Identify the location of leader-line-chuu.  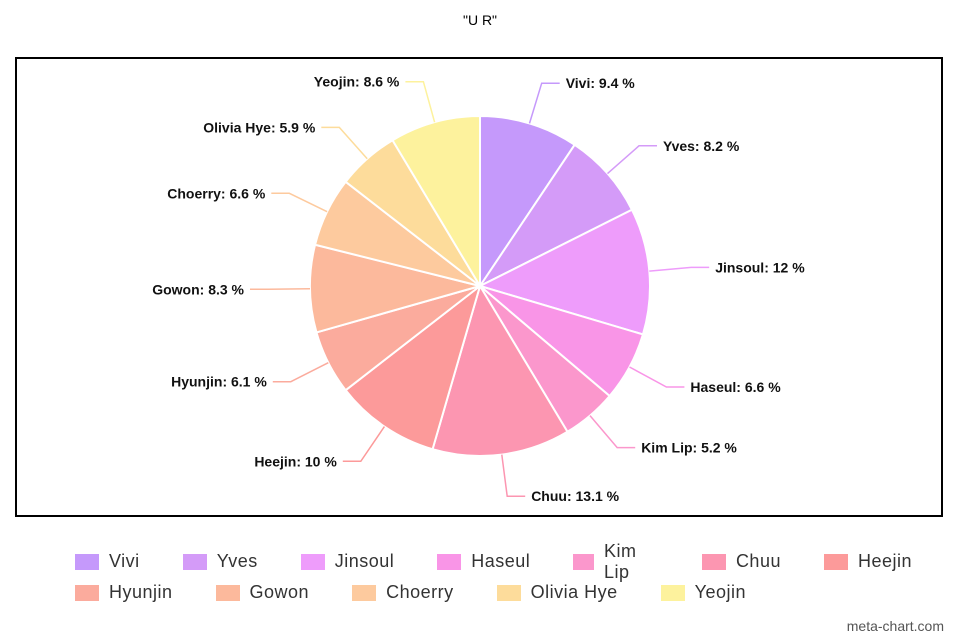
(513, 475).